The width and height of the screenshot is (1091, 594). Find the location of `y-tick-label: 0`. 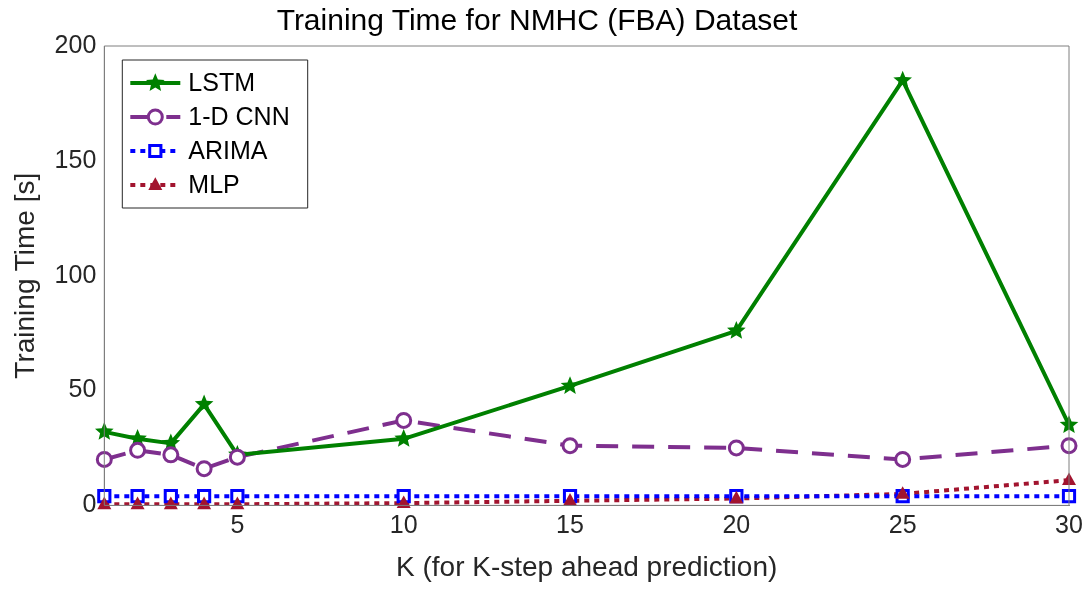

y-tick-label: 0 is located at coordinates (89, 503).